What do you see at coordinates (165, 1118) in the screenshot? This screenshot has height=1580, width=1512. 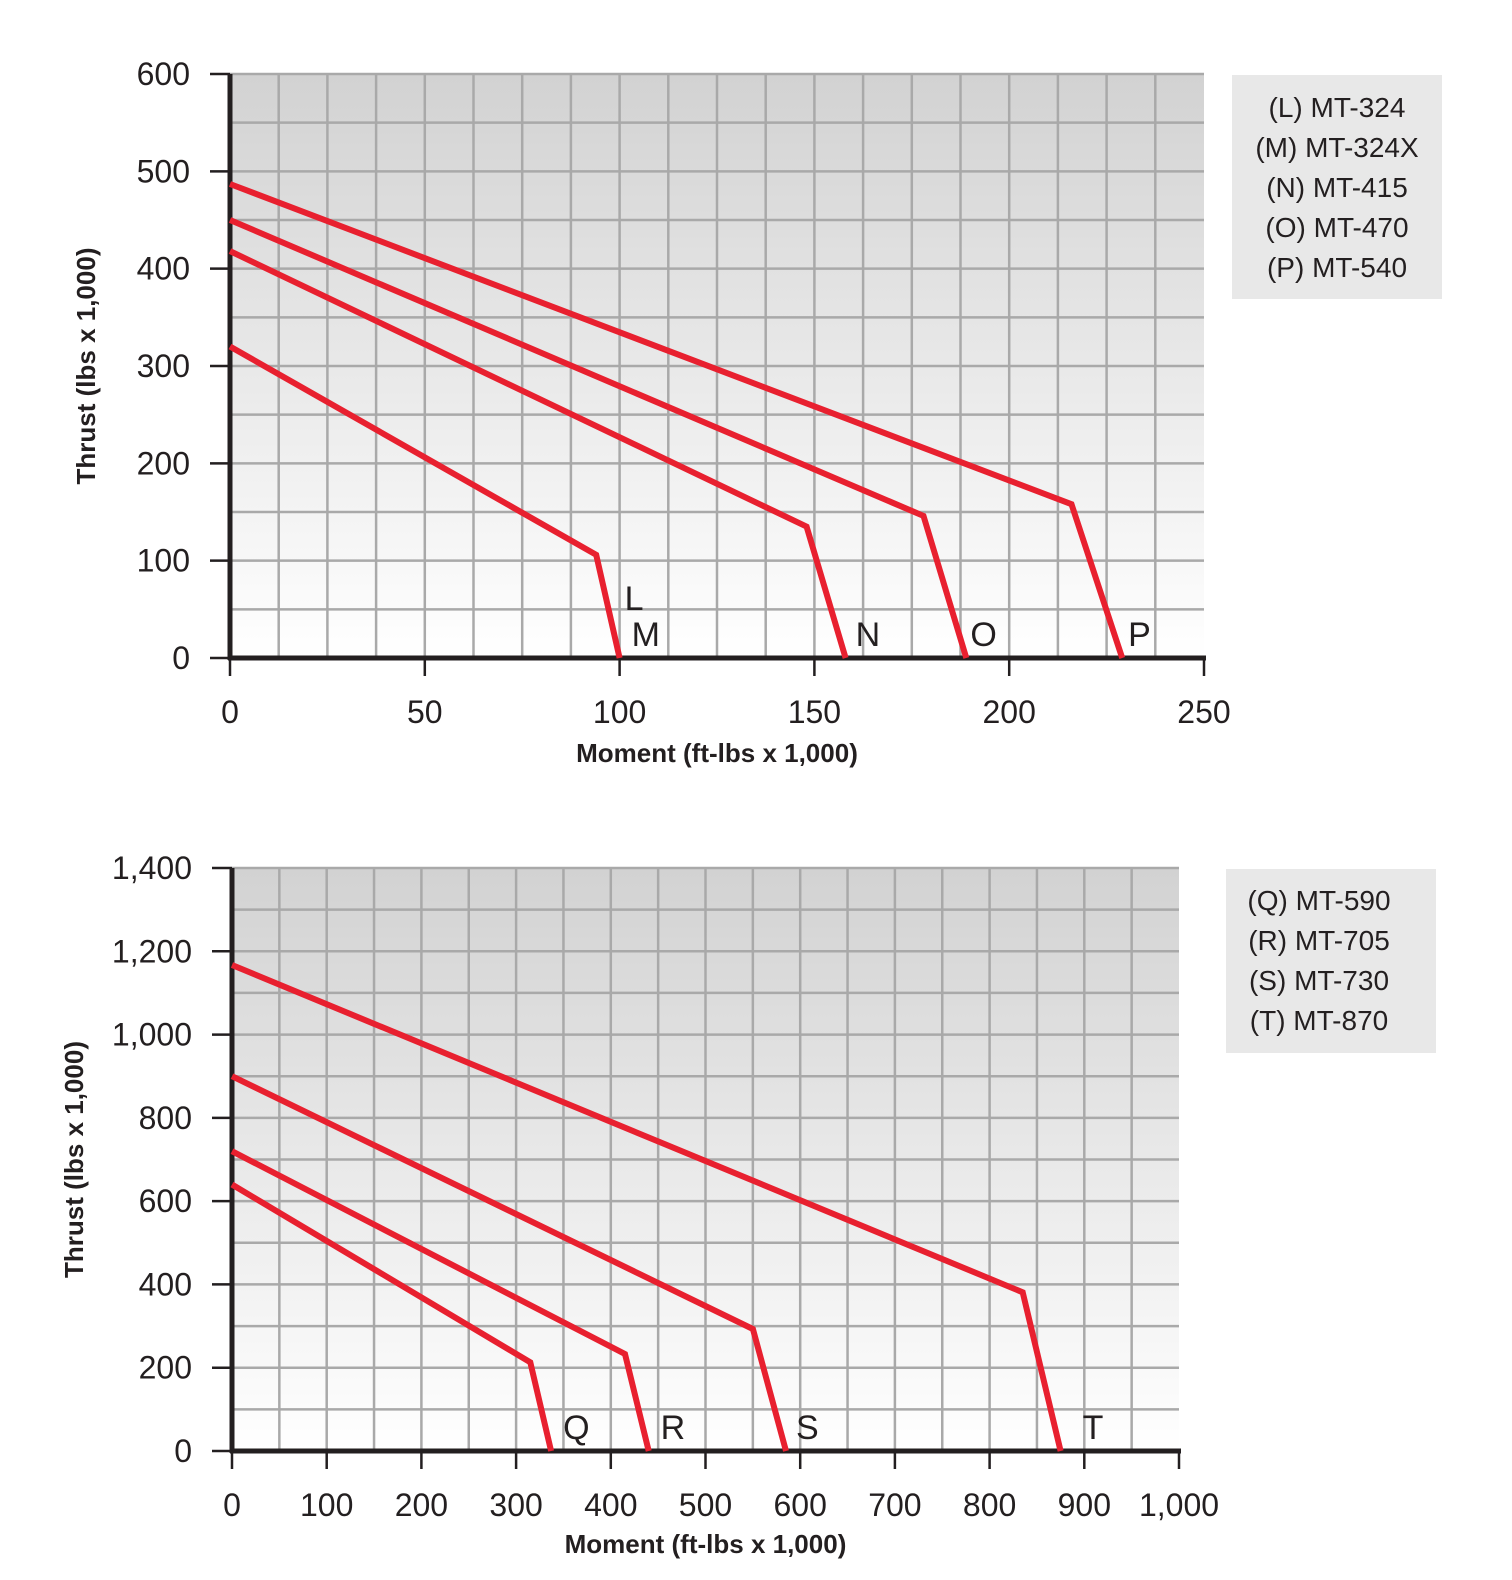 I see `y-tick-label: 800` at bounding box center [165, 1118].